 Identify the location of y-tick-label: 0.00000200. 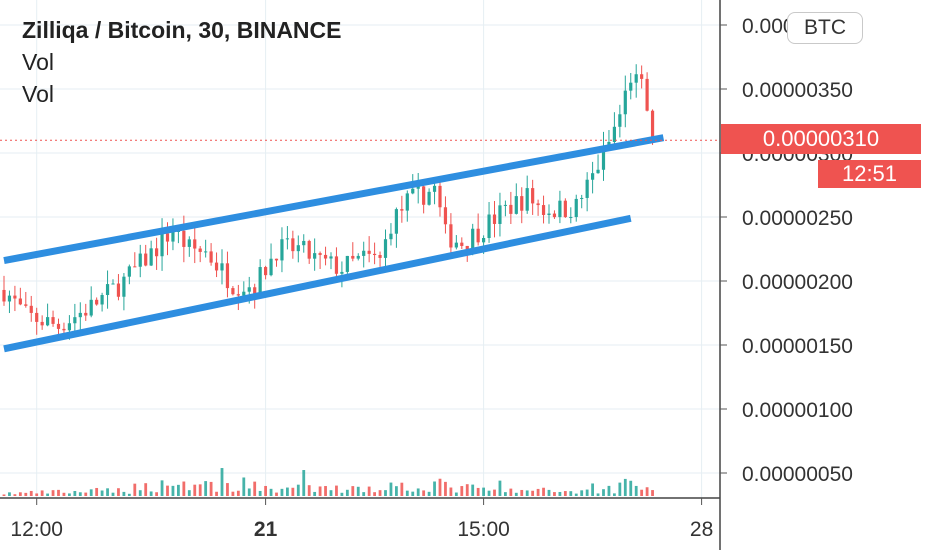
(797, 282).